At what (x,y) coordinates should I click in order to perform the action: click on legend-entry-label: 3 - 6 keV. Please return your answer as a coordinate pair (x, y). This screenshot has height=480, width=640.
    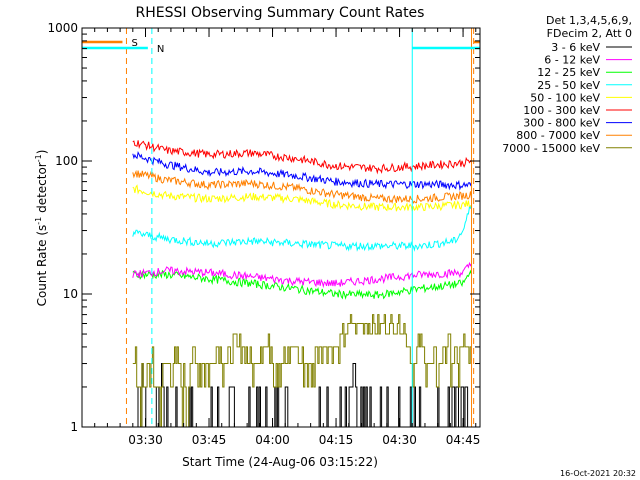
    Looking at the image, I should click on (575, 47).